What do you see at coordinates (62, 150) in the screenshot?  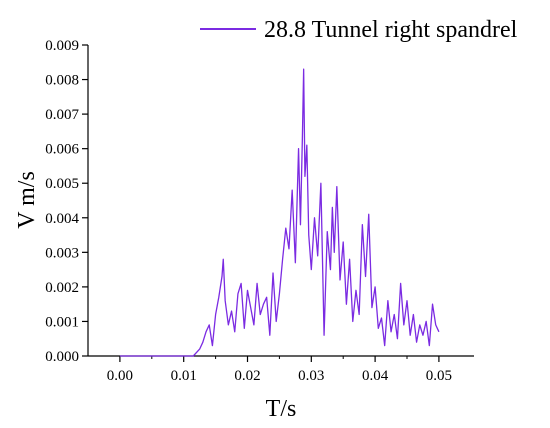 I see `y-tick-label: 0.006` at bounding box center [62, 150].